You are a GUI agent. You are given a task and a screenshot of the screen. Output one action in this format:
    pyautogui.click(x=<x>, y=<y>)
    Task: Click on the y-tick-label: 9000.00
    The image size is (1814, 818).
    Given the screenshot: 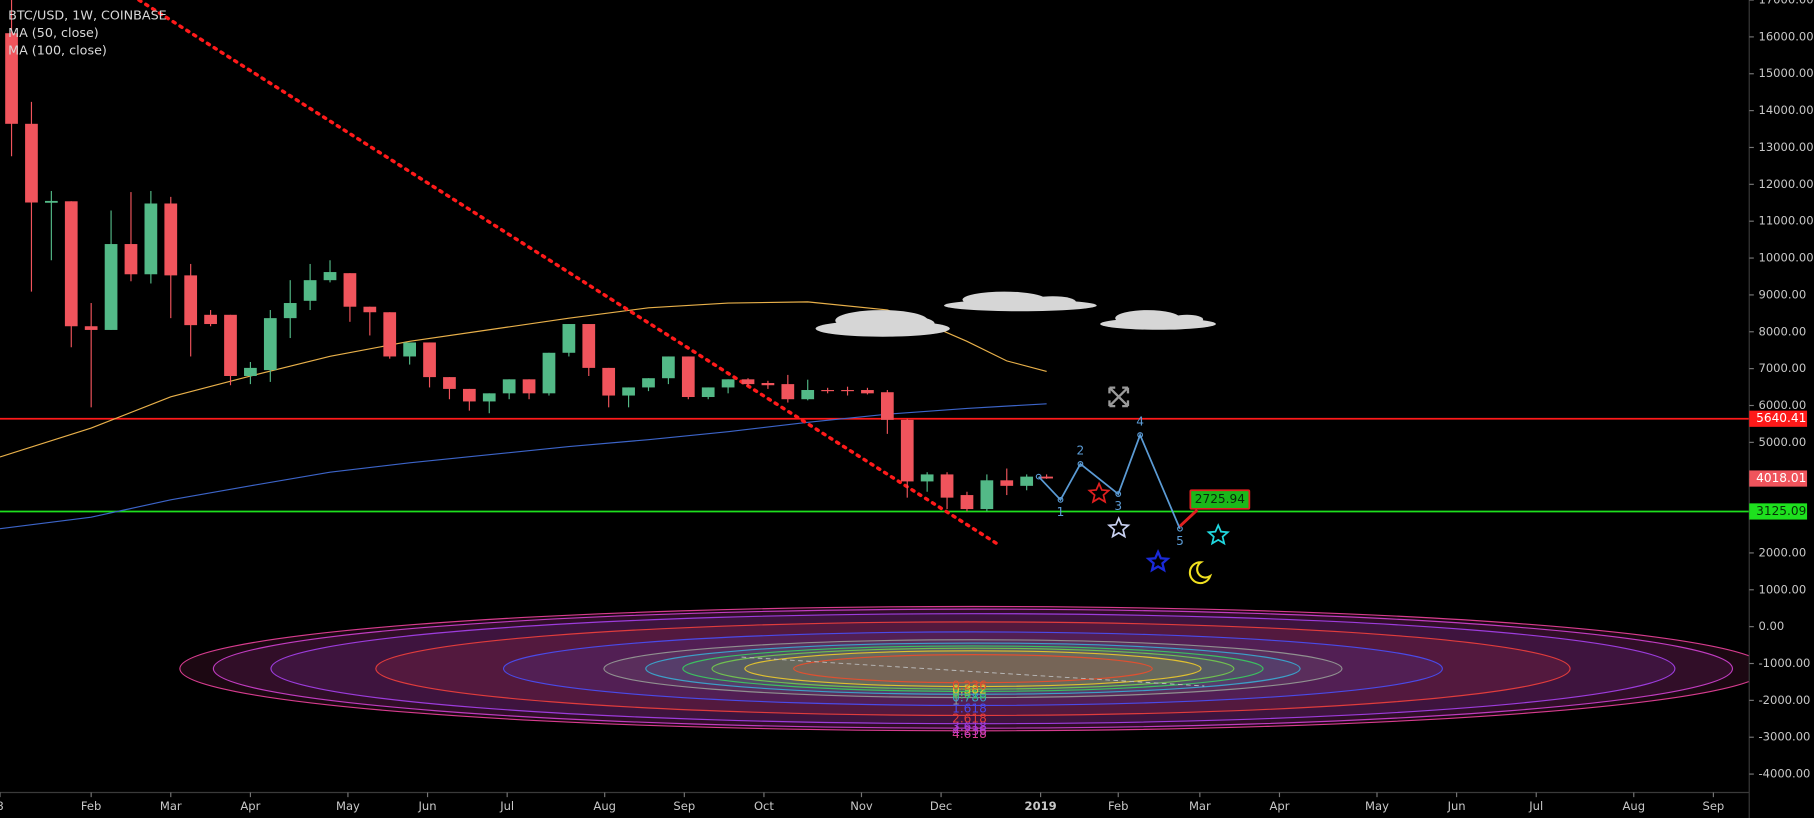 What is the action you would take?
    pyautogui.click(x=1782, y=294)
    